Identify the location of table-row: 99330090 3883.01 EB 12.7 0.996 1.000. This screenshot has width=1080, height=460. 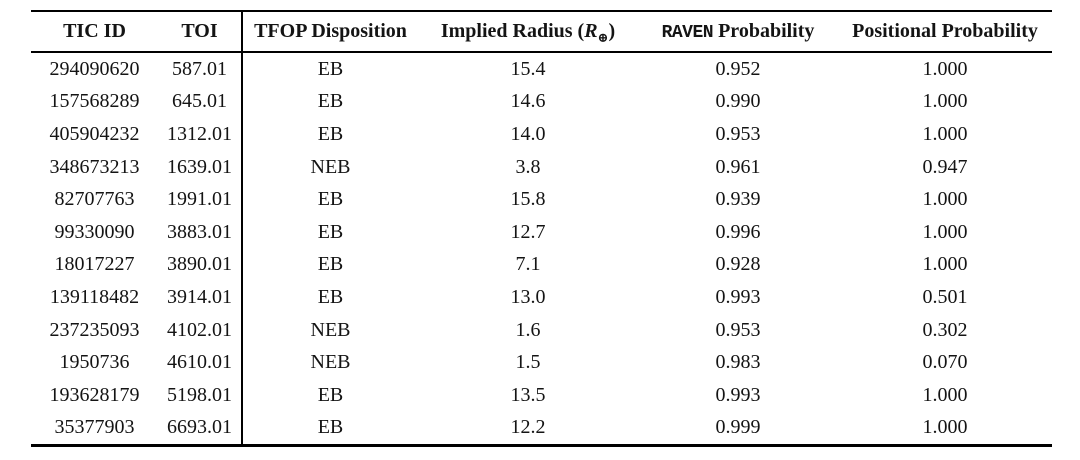
(541, 232).